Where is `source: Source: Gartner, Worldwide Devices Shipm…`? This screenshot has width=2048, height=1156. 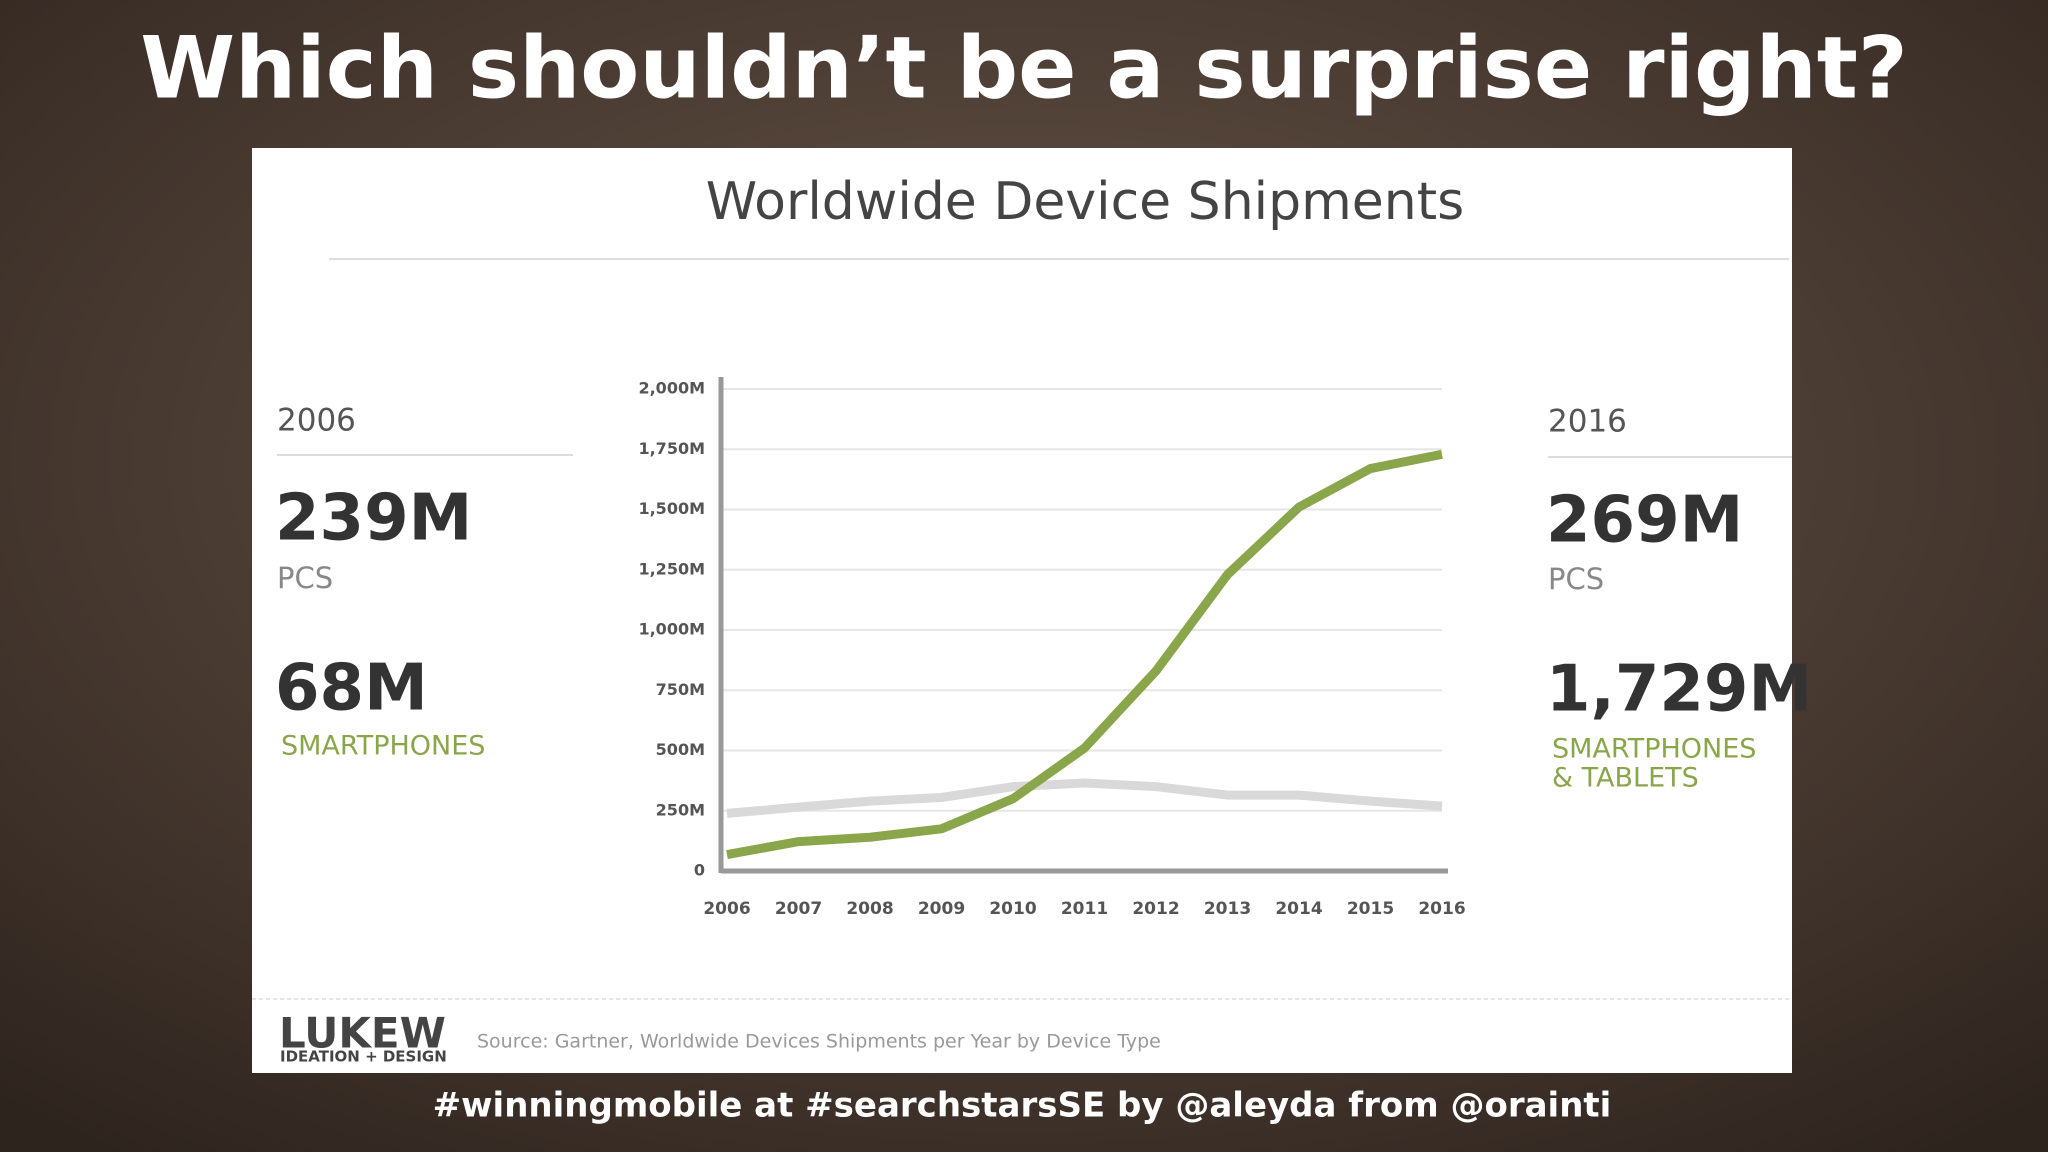
source: Source: Gartner, Worldwide Devices Shipm… is located at coordinates (819, 1042).